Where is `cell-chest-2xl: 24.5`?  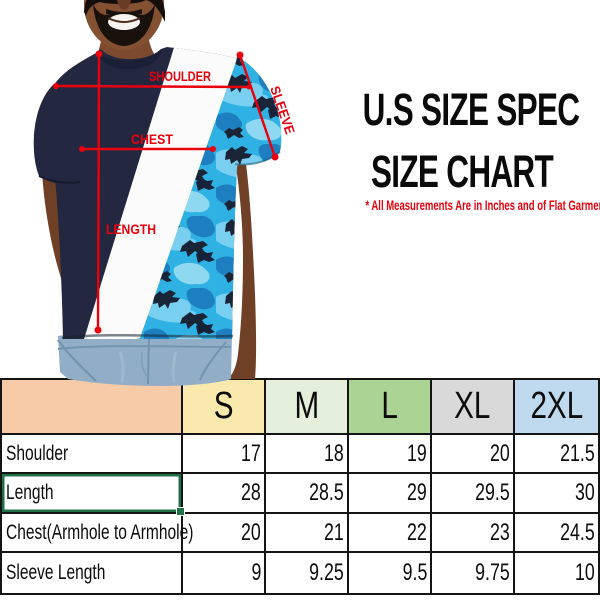
cell-chest-2xl: 24.5 is located at coordinates (556, 533).